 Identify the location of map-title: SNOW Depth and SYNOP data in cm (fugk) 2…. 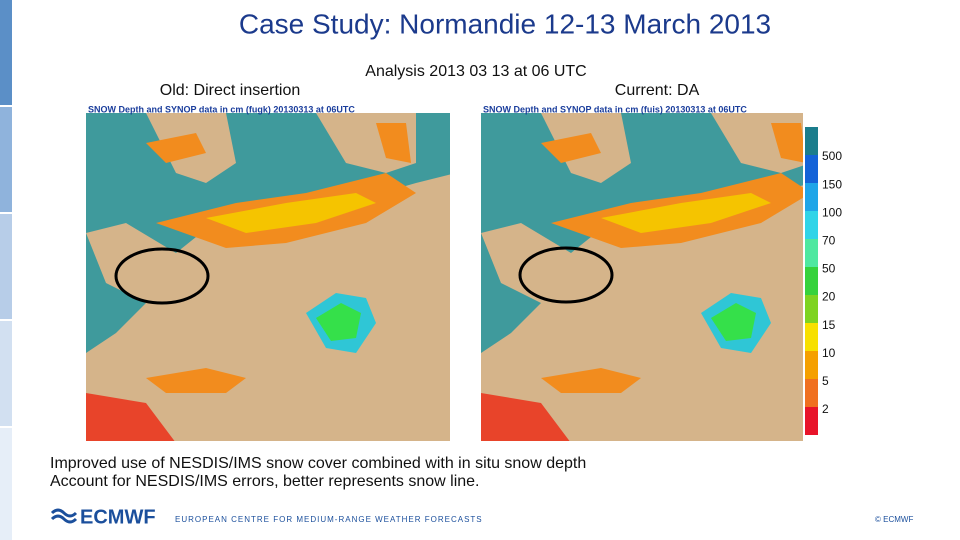
(221, 109).